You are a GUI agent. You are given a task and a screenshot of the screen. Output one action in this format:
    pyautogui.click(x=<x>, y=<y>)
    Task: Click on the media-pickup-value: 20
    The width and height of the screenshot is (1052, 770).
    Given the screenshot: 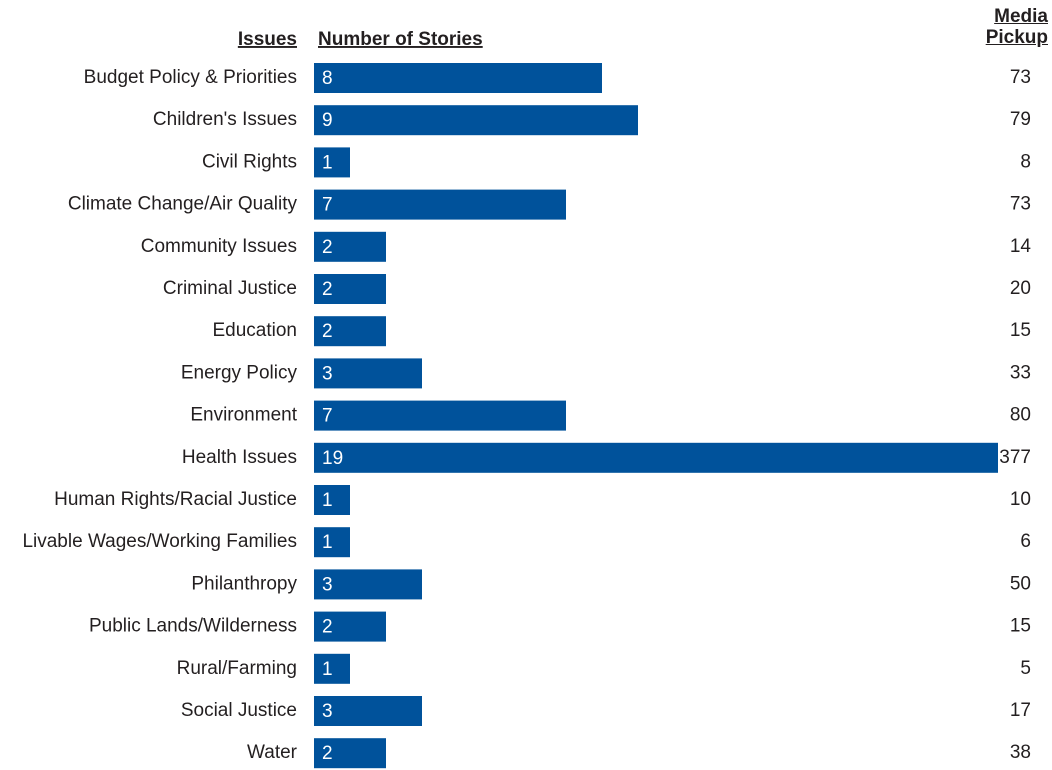 What is the action you would take?
    pyautogui.click(x=1020, y=288)
    